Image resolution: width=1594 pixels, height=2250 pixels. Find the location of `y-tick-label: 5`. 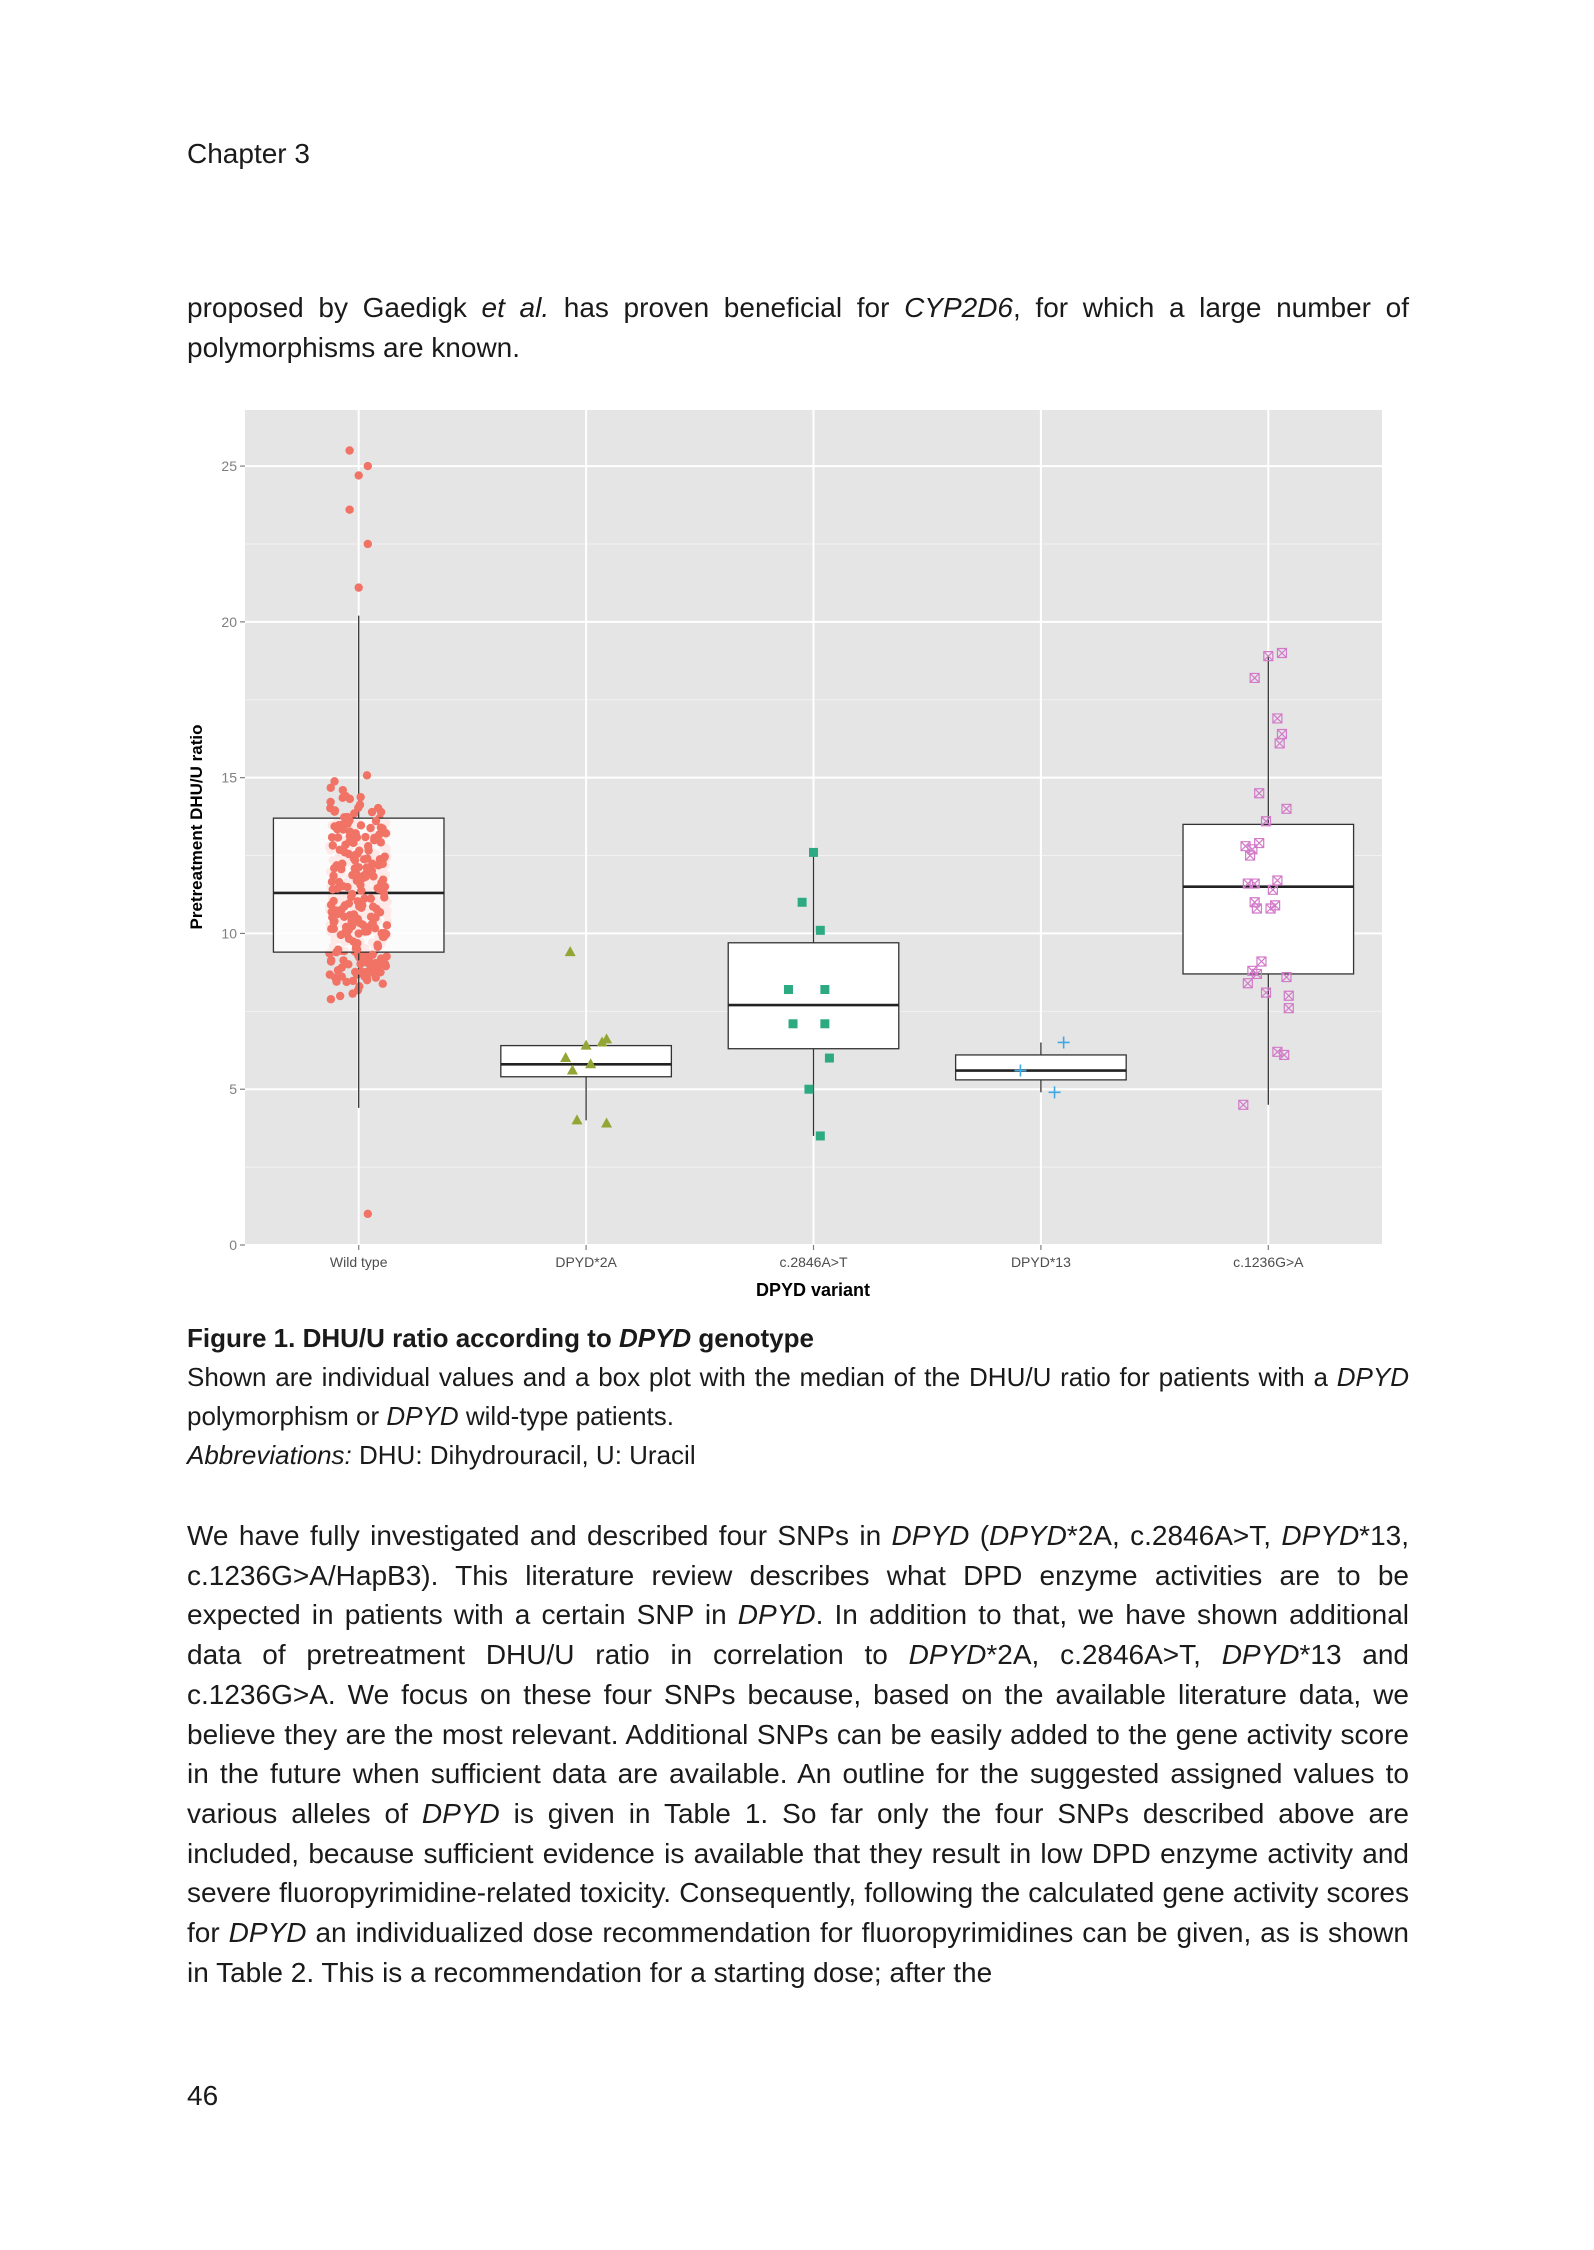

y-tick-label: 5 is located at coordinates (233, 1089).